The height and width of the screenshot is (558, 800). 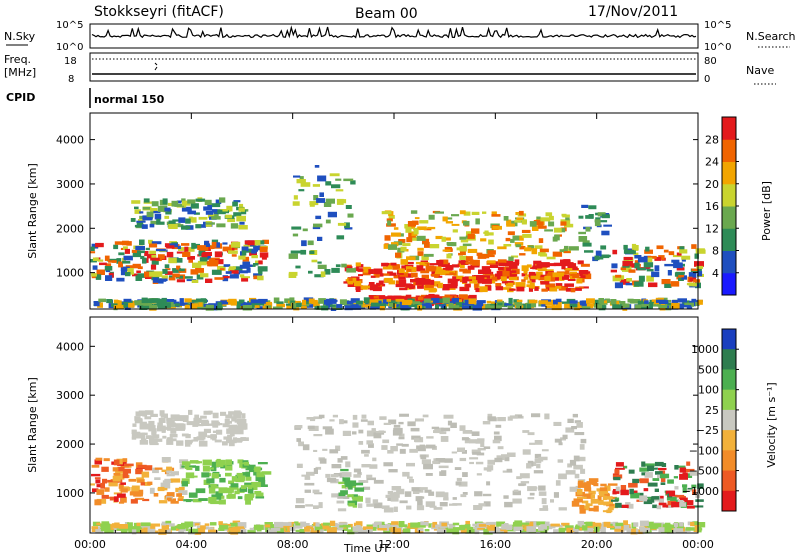 What do you see at coordinates (729, 128) in the screenshot?
I see `power-colorbar-swatch` at bounding box center [729, 128].